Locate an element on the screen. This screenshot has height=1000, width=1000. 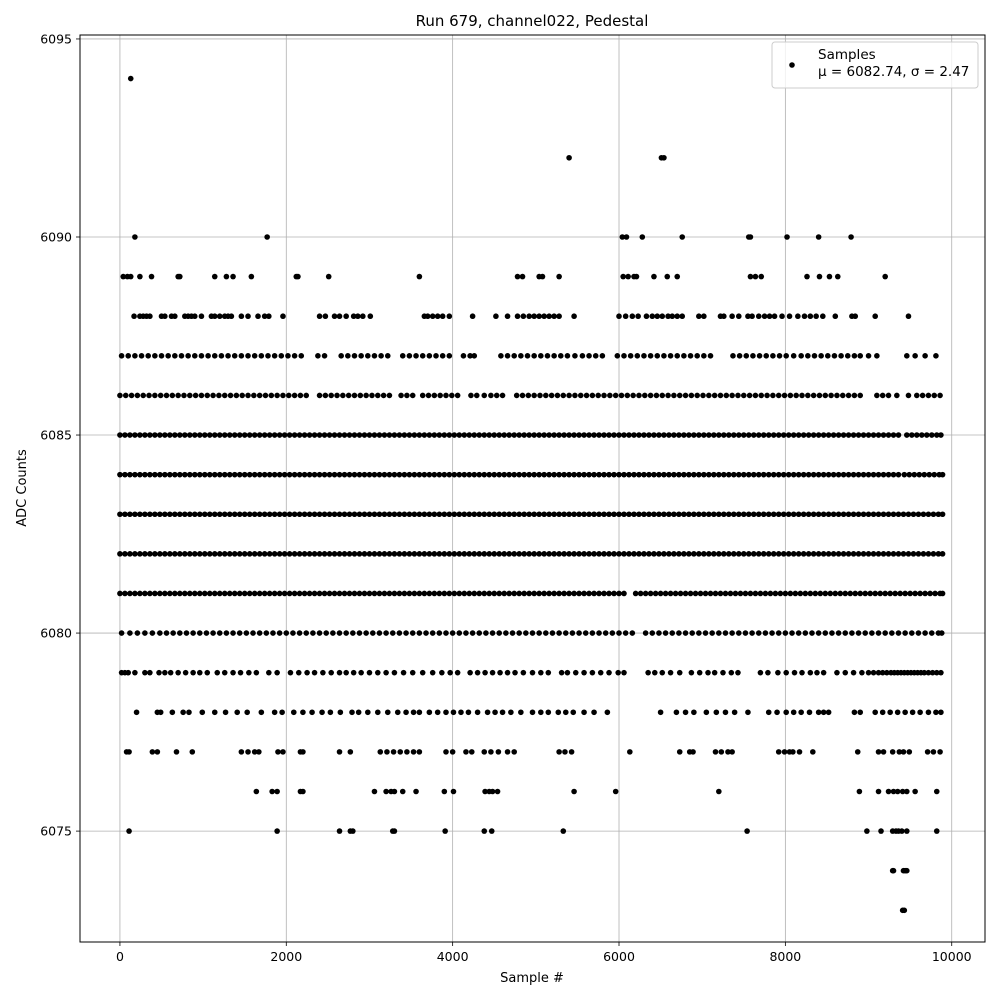
x-tick-label: 6000 is located at coordinates (619, 956).